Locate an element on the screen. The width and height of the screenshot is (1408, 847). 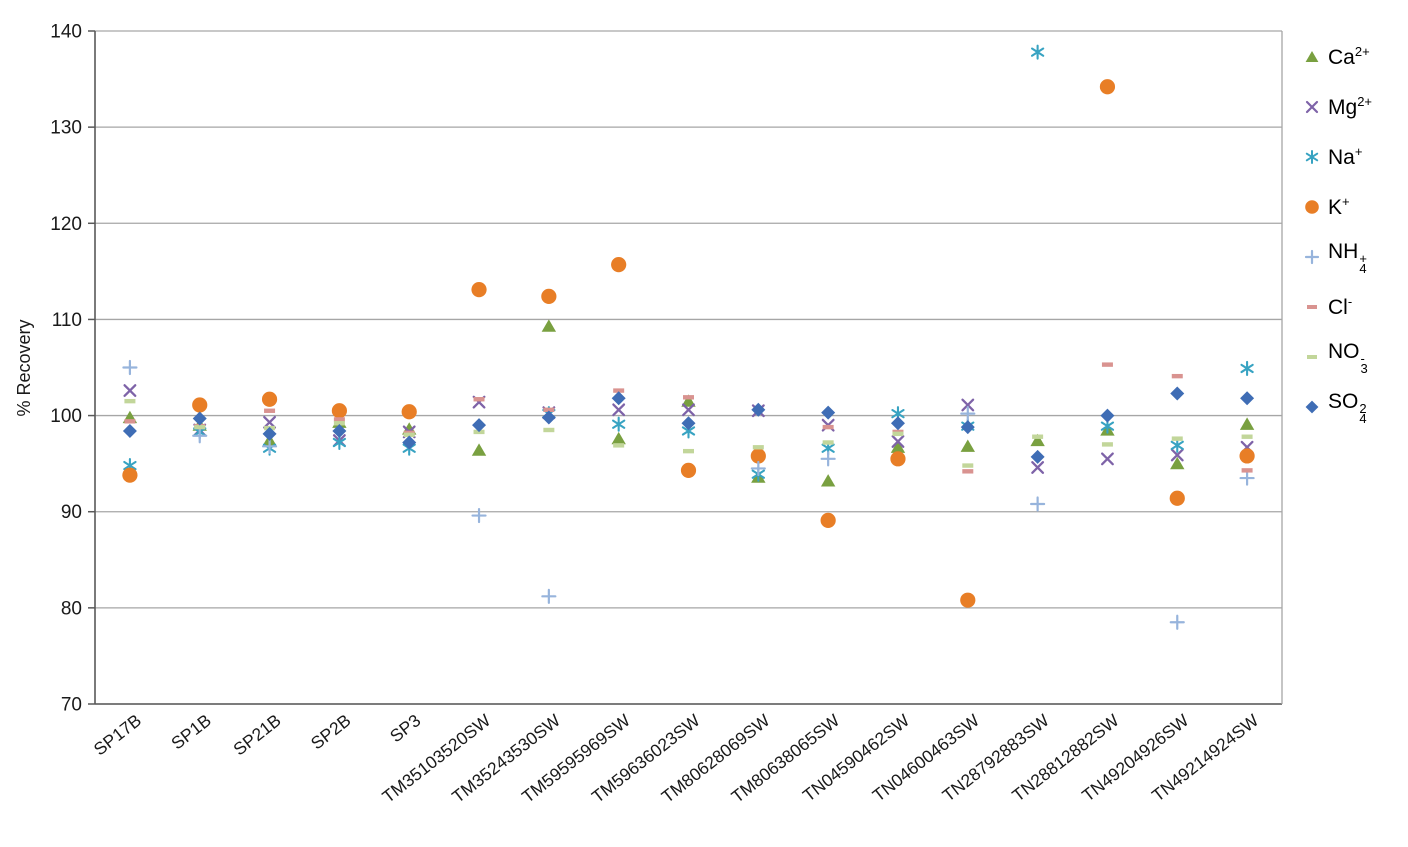
so4-marker-icon is located at coordinates (1312, 407).